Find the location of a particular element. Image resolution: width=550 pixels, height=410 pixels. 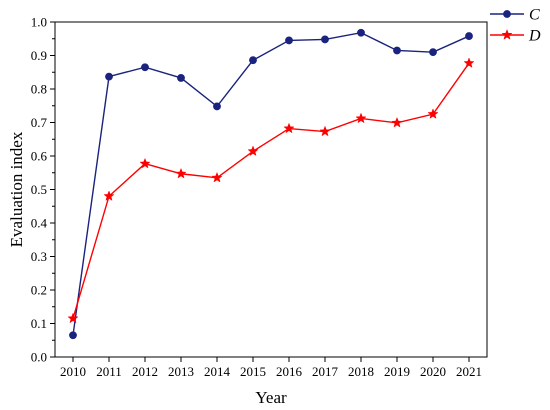

y-tick-label: 0.9 is located at coordinates (39, 55).